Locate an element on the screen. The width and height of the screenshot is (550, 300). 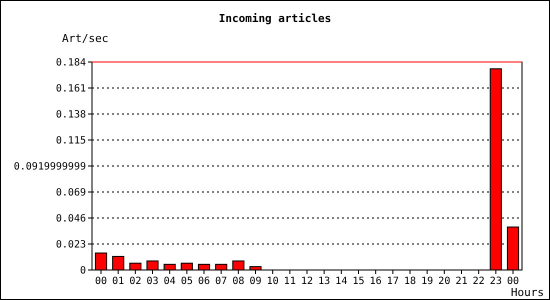
y-tick-label: 0.184 is located at coordinates (71, 63).